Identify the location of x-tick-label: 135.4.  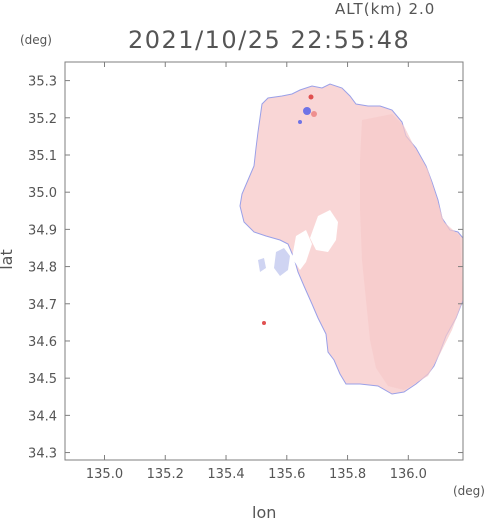
(225, 474).